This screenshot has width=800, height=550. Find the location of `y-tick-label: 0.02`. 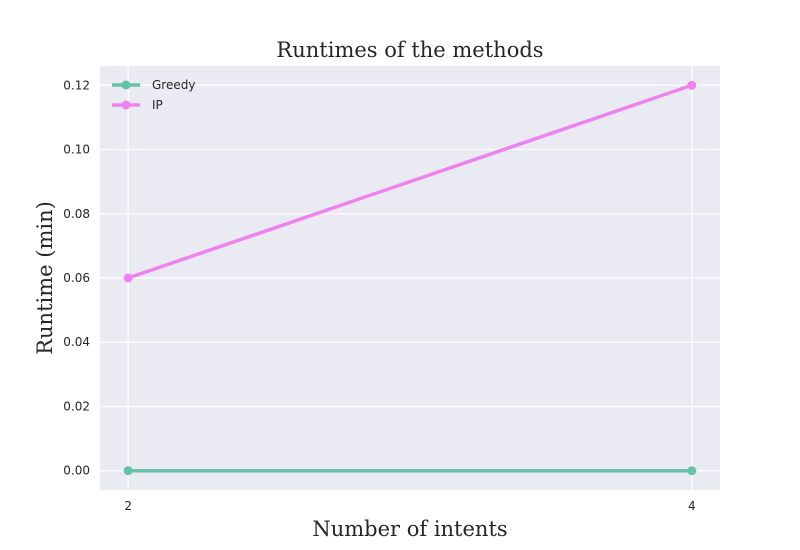

y-tick-label: 0.02 is located at coordinates (76, 406).